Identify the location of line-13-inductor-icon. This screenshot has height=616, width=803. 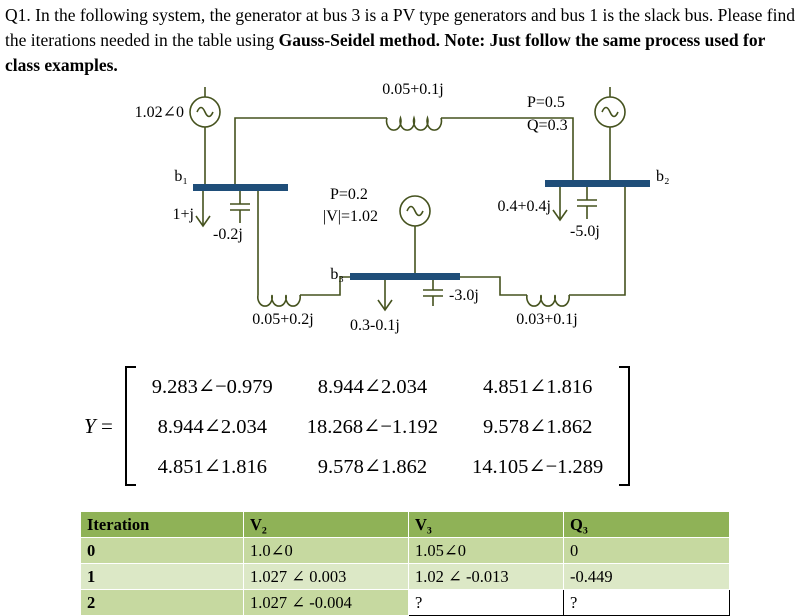
(279, 300).